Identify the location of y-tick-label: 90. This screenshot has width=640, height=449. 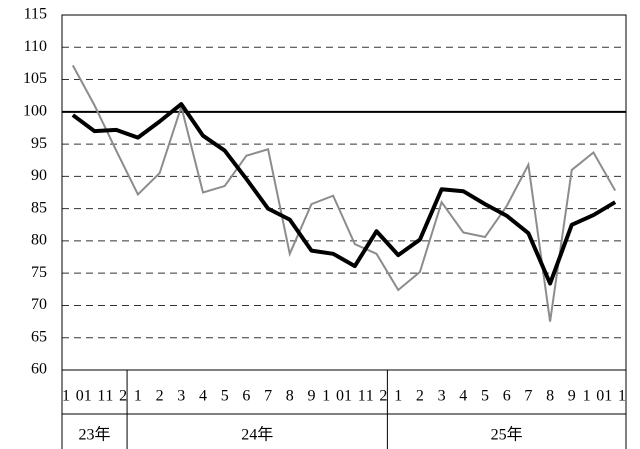
(39, 175).